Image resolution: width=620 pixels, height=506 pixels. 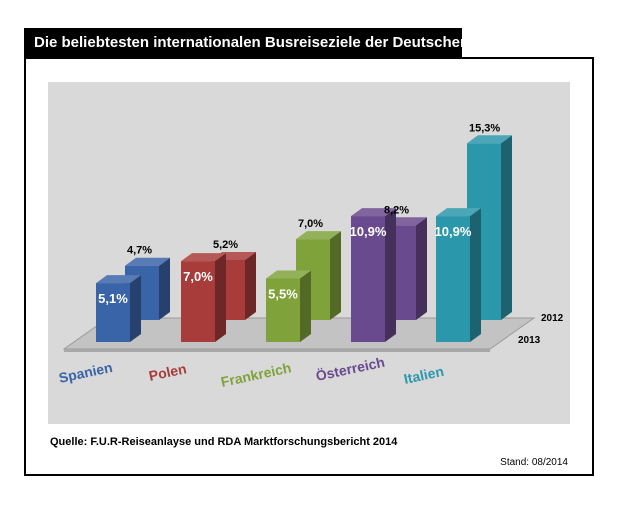 What do you see at coordinates (277, 350) in the screenshot?
I see `chart-floor-edge` at bounding box center [277, 350].